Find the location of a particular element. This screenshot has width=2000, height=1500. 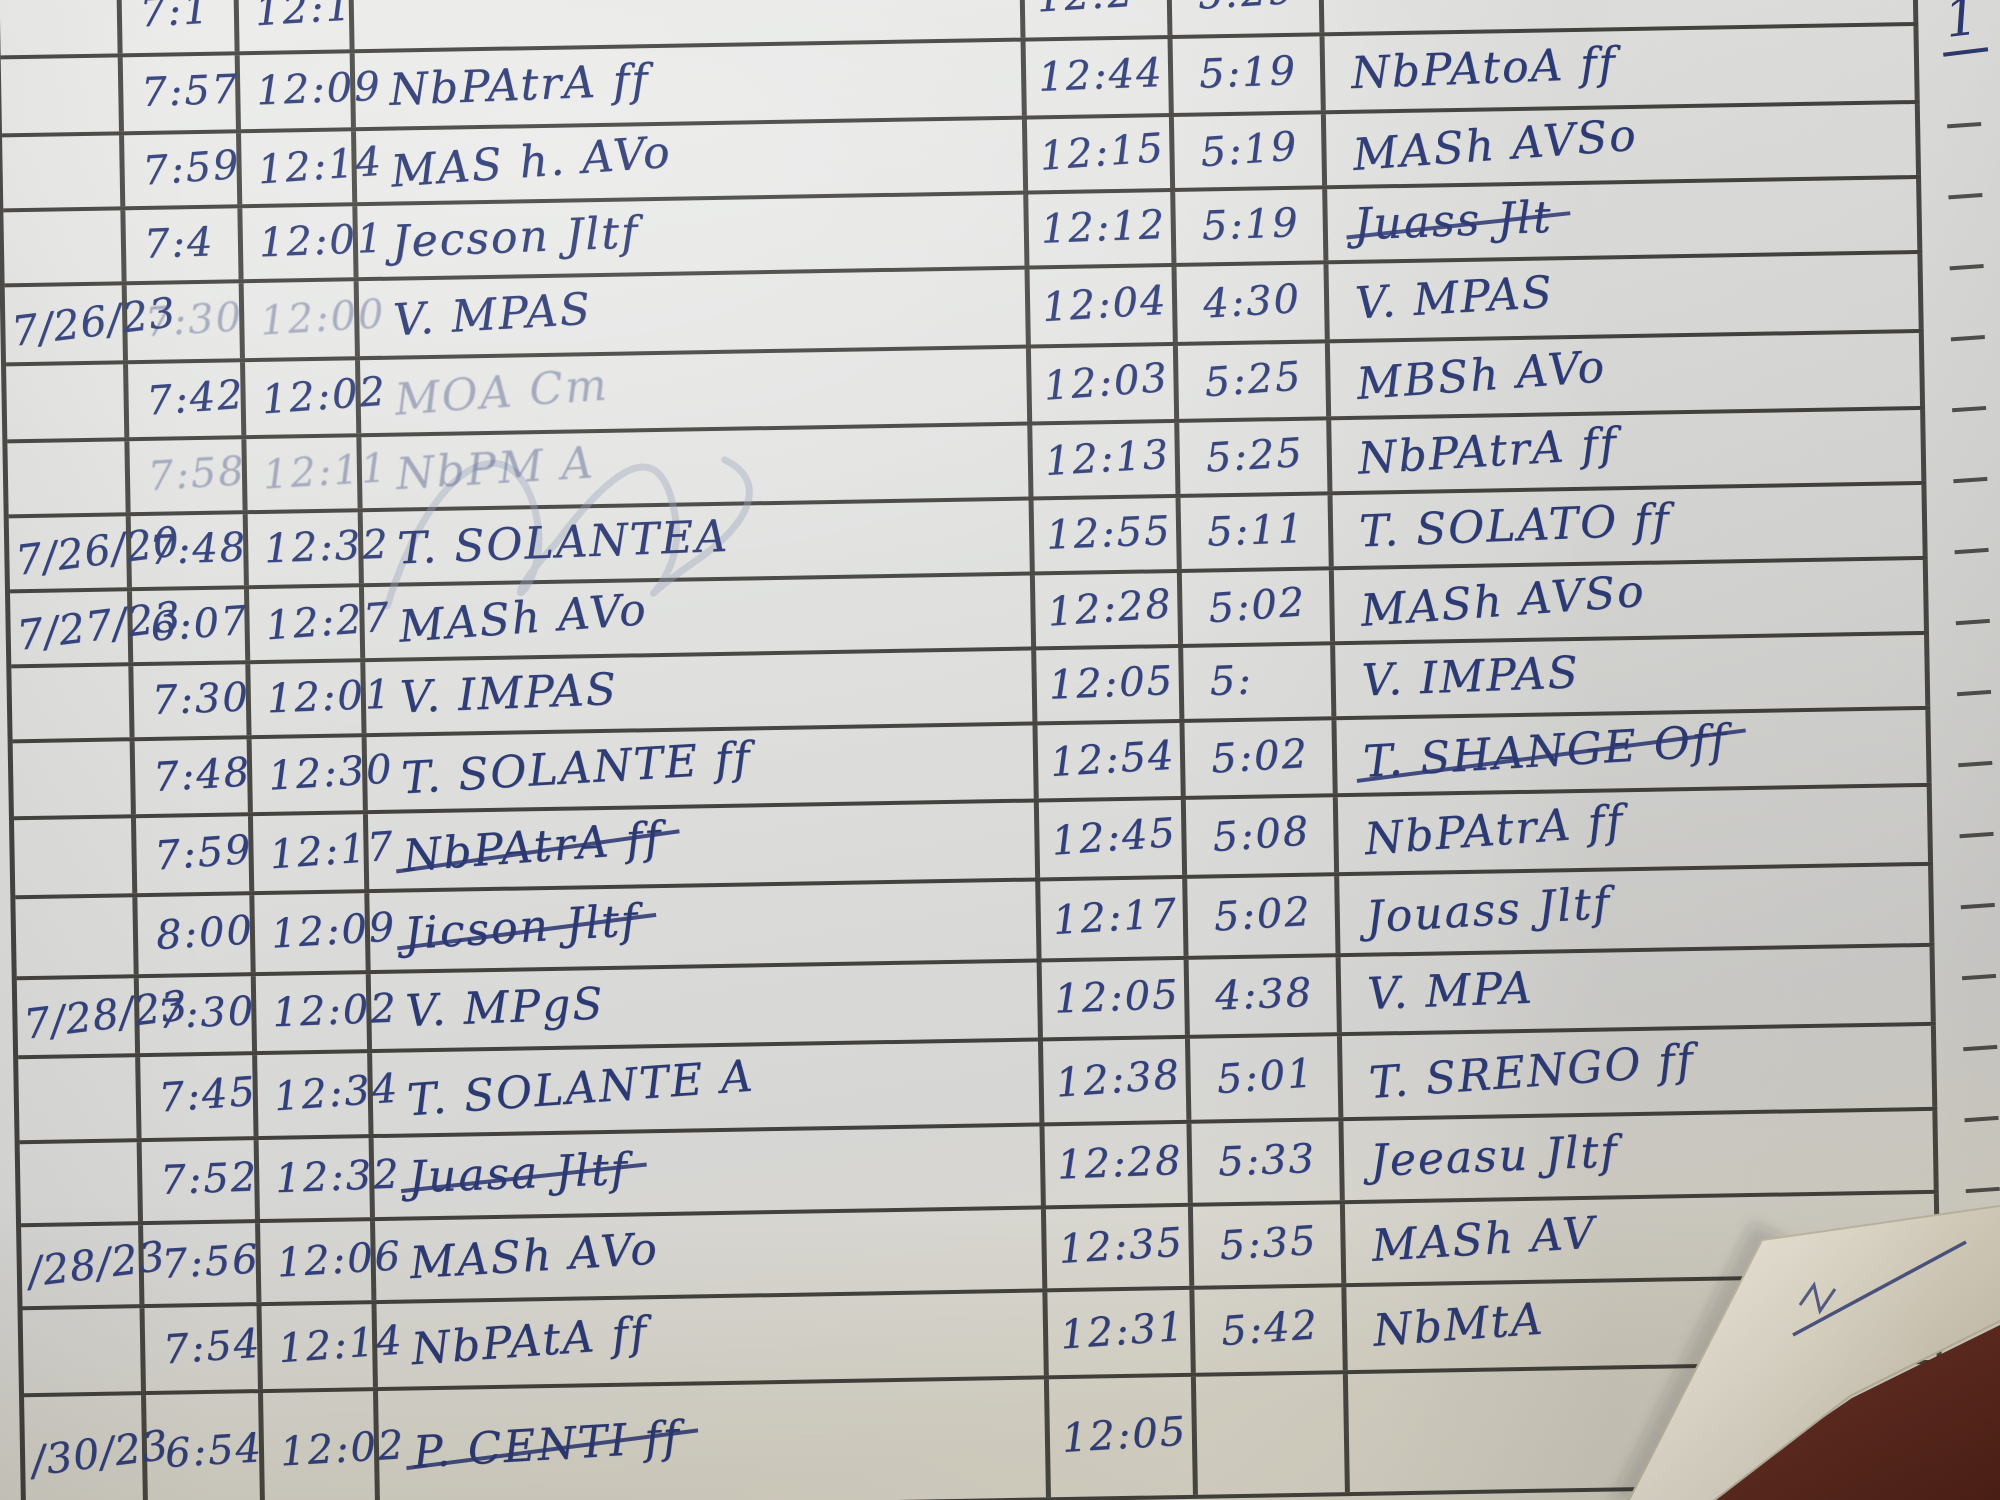

table-surface-corner is located at coordinates (1851, 1412).